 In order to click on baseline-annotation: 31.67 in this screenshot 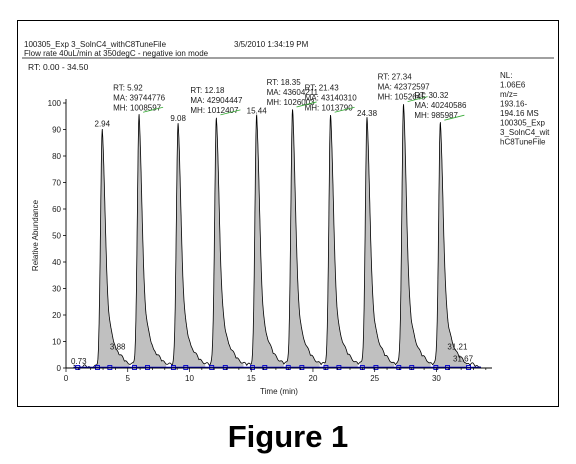, I will do `click(463, 358)`.